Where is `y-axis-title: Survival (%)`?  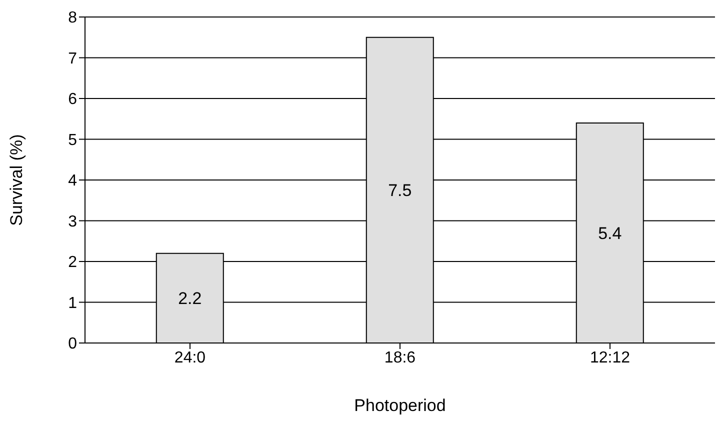
y-axis-title: Survival (%) is located at coordinates (16, 180).